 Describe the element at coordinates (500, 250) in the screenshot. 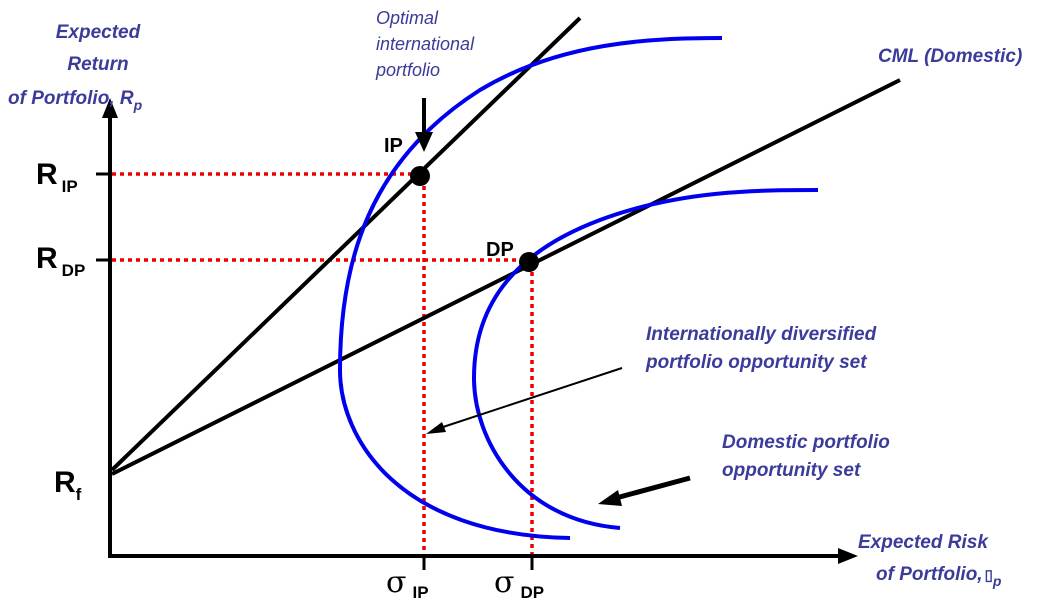

I see `dp-label: DP` at that location.